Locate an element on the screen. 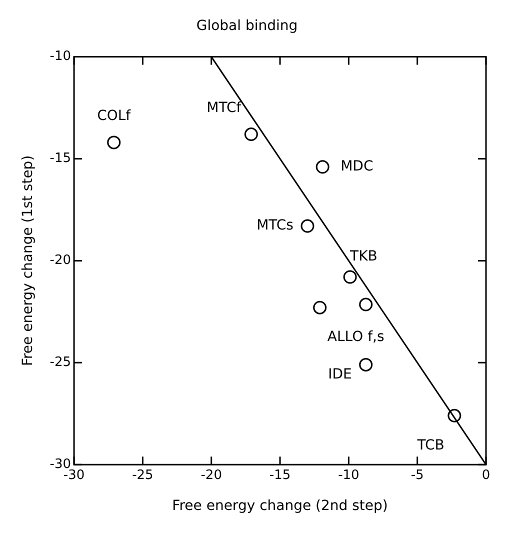 The height and width of the screenshot is (533, 512). annotation: MDC is located at coordinates (357, 166).